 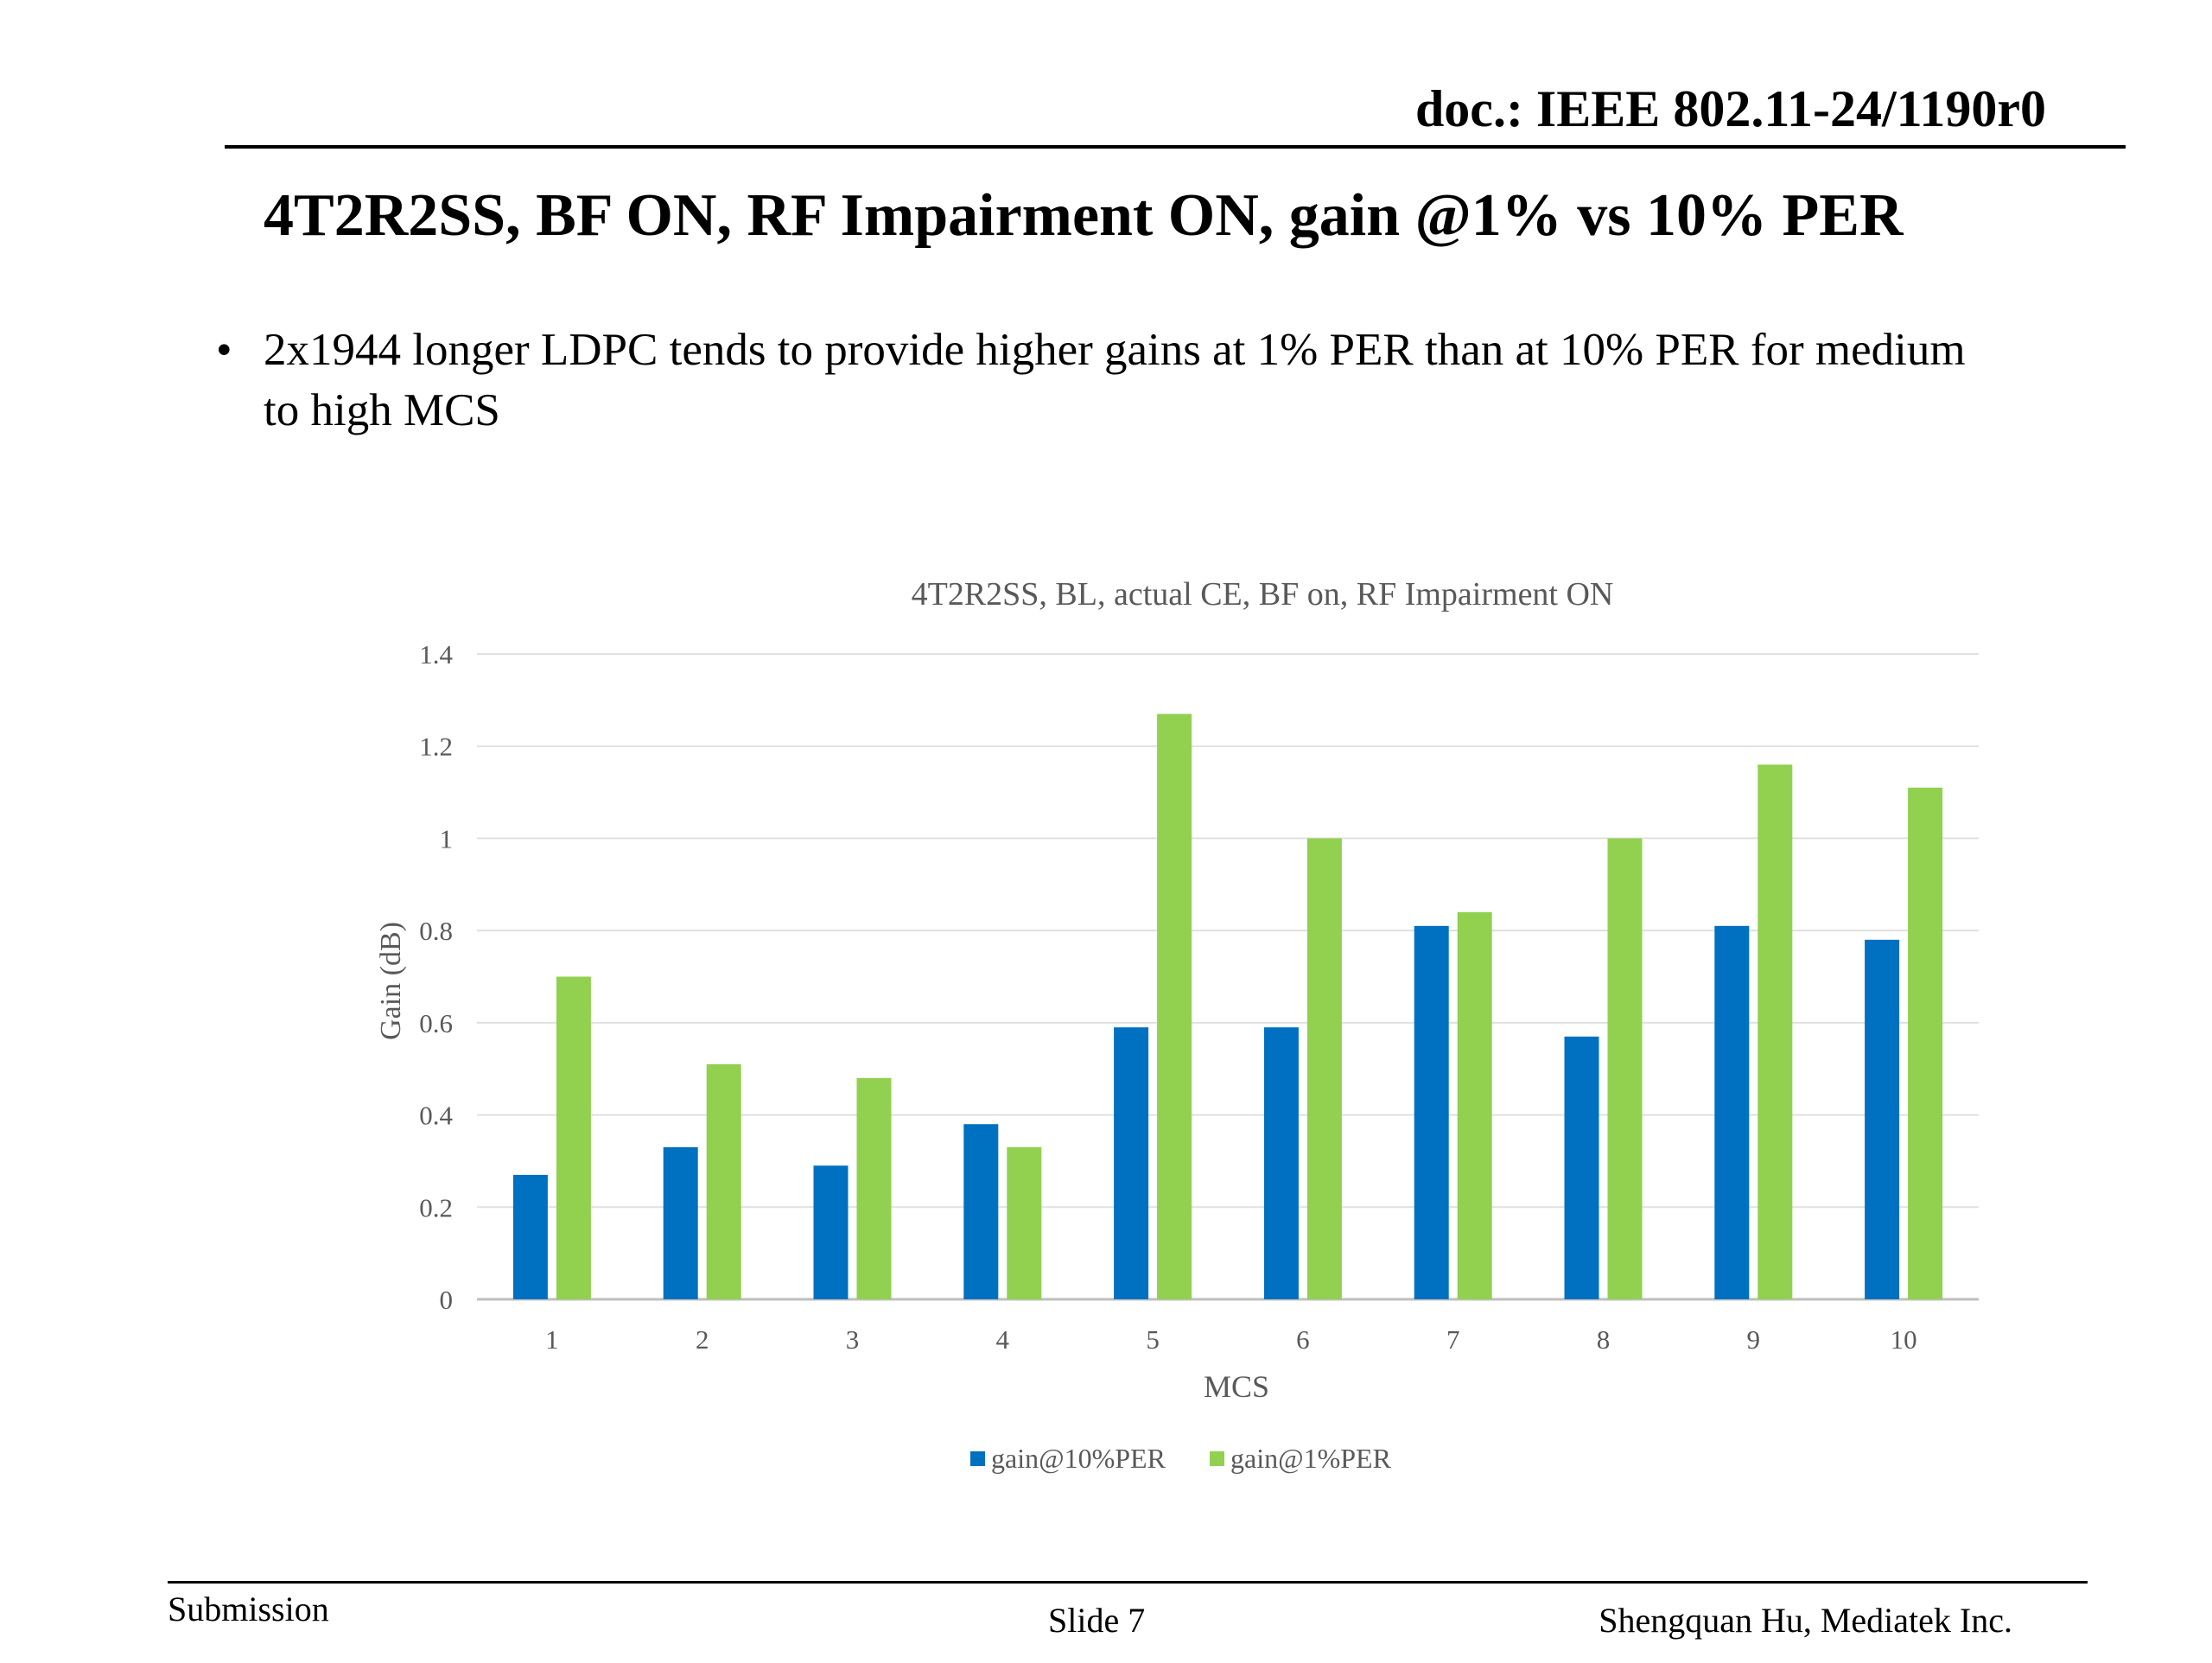 What do you see at coordinates (1303, 1340) in the screenshot?
I see `x-tick-label: 6` at bounding box center [1303, 1340].